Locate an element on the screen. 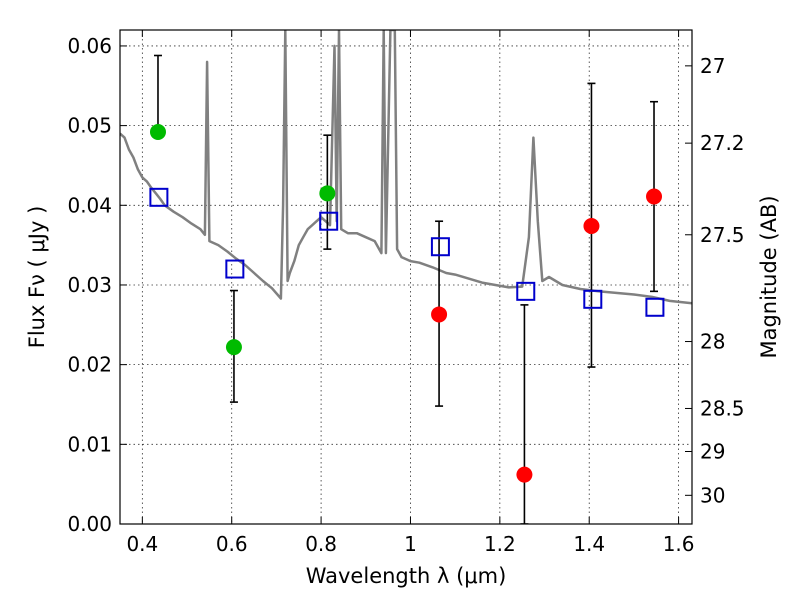  y2-ticks: 27 27.2 27.5 28 28.5 29 30 is located at coordinates (715, 280).